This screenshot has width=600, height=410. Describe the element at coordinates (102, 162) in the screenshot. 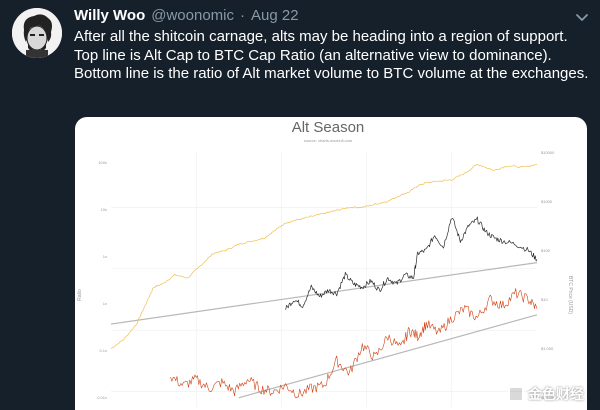

I see `y-tick-label-left: 100x` at that location.